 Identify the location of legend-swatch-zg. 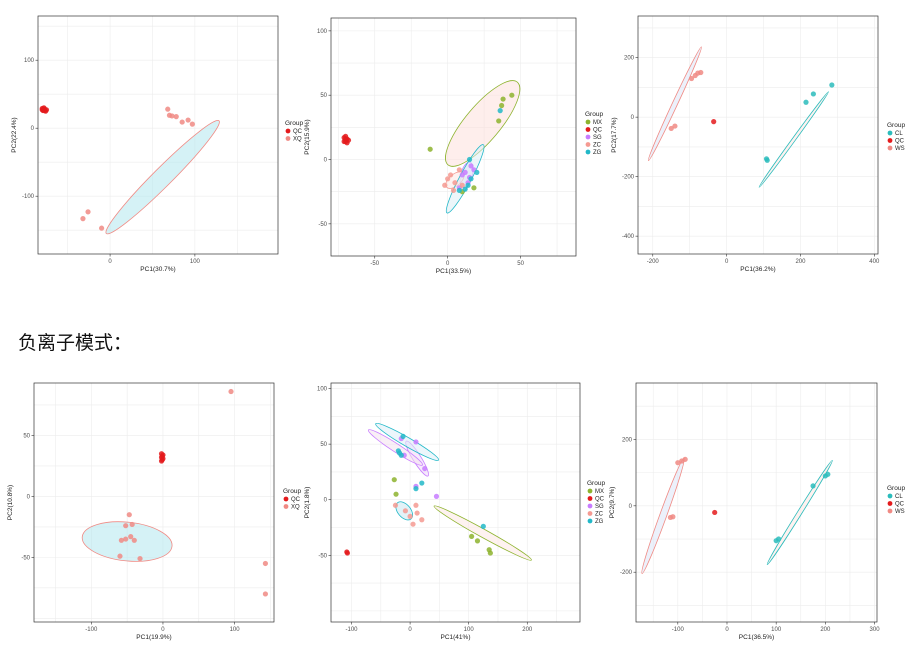
(590, 521).